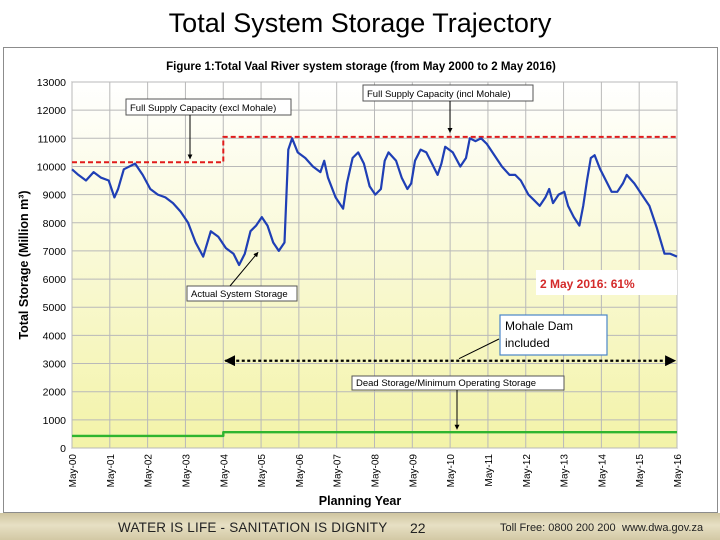 The image size is (720, 540). What do you see at coordinates (51, 111) in the screenshot?
I see `y-tick-label: 12000` at bounding box center [51, 111].